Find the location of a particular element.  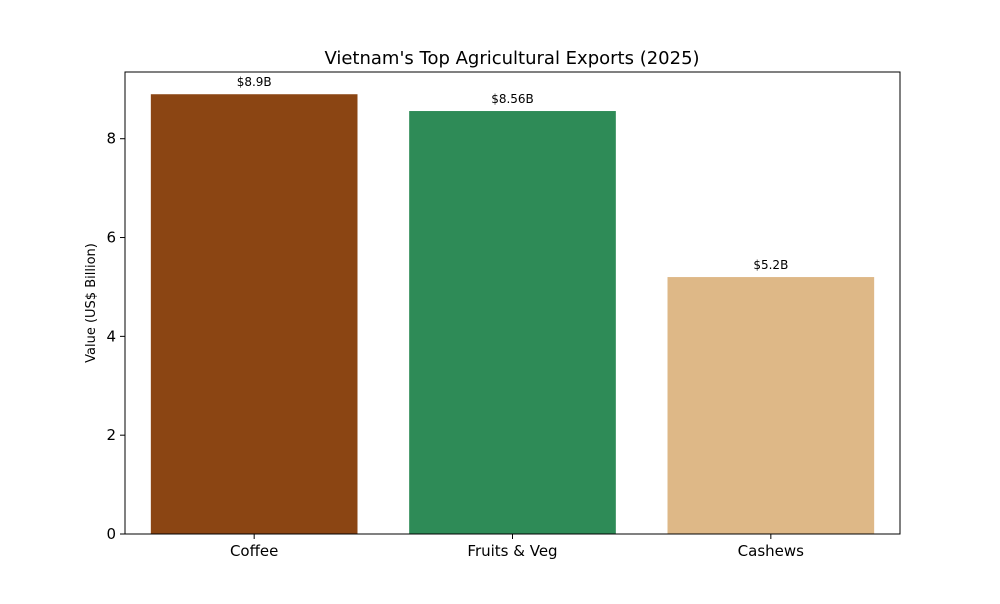

x-tick-label-0: Coffee is located at coordinates (254, 551).